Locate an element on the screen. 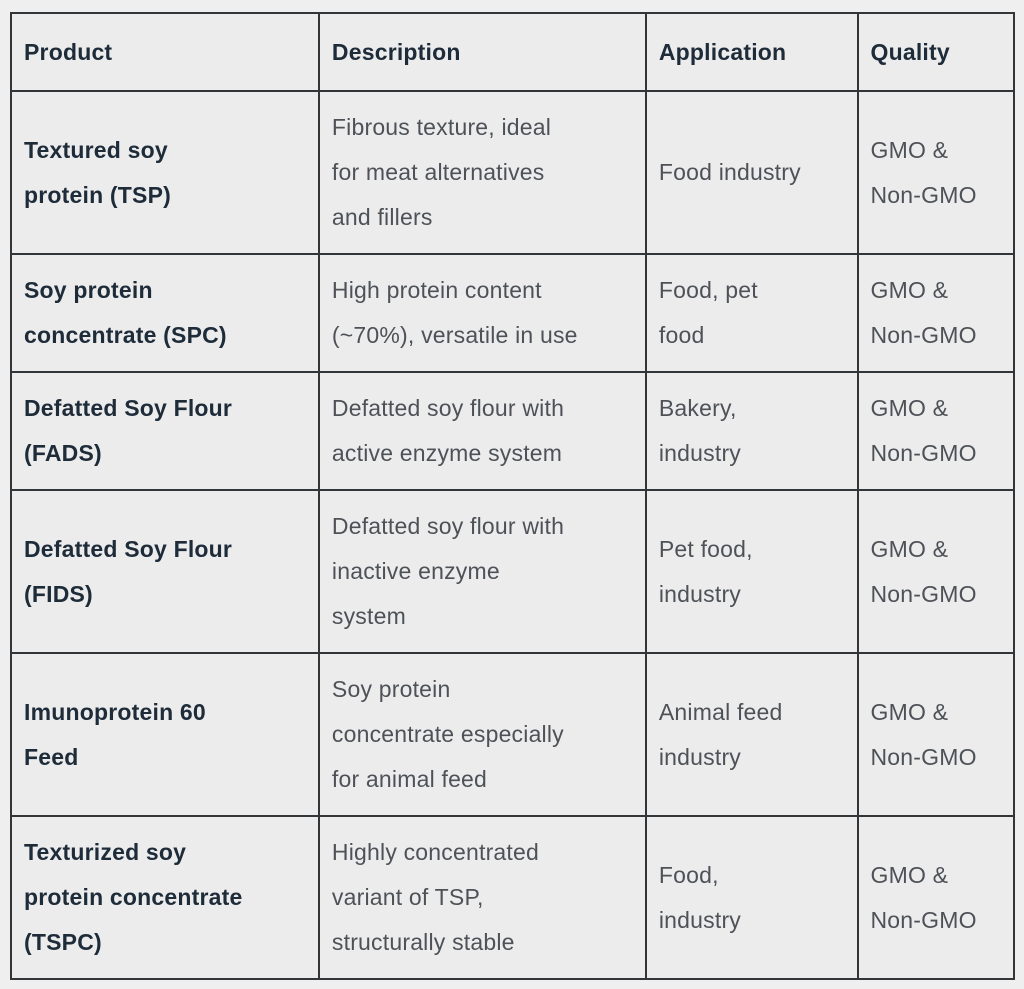 The width and height of the screenshot is (1024, 989). column-header-product: Product is located at coordinates (165, 52).